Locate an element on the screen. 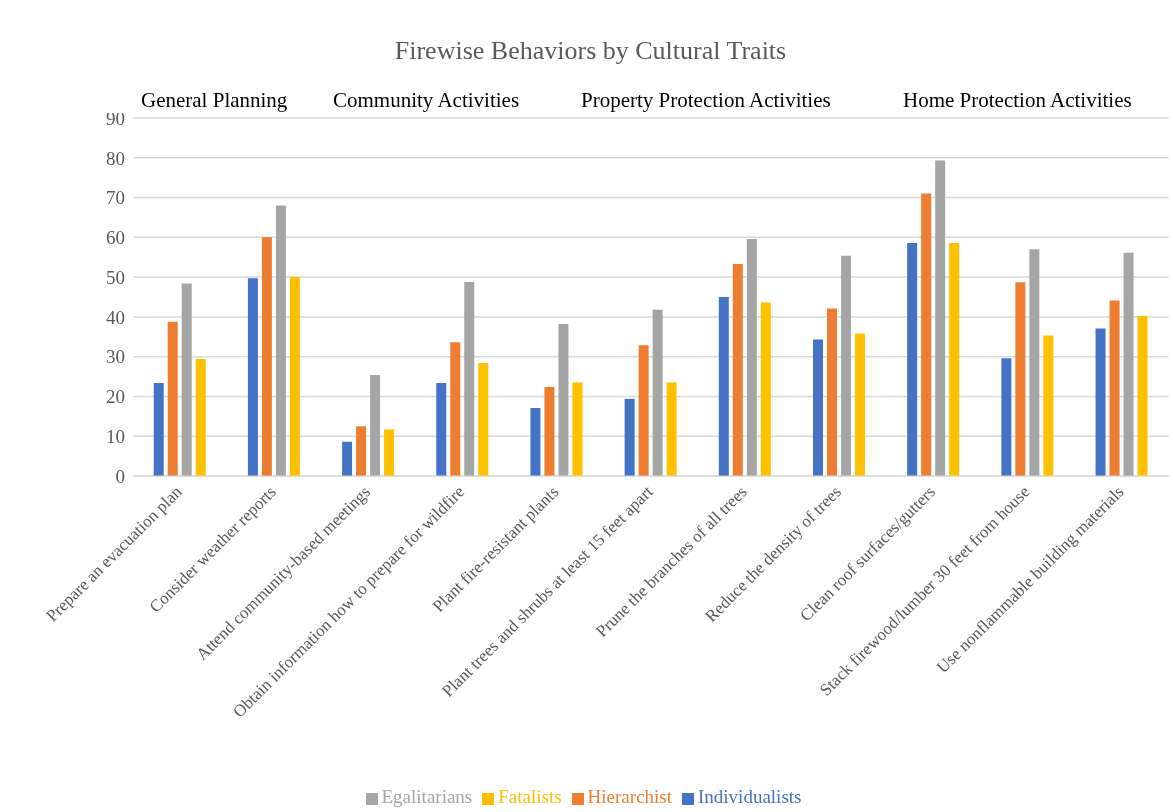 This screenshot has width=1173, height=812. y-tick-label: 40 is located at coordinates (115, 317).